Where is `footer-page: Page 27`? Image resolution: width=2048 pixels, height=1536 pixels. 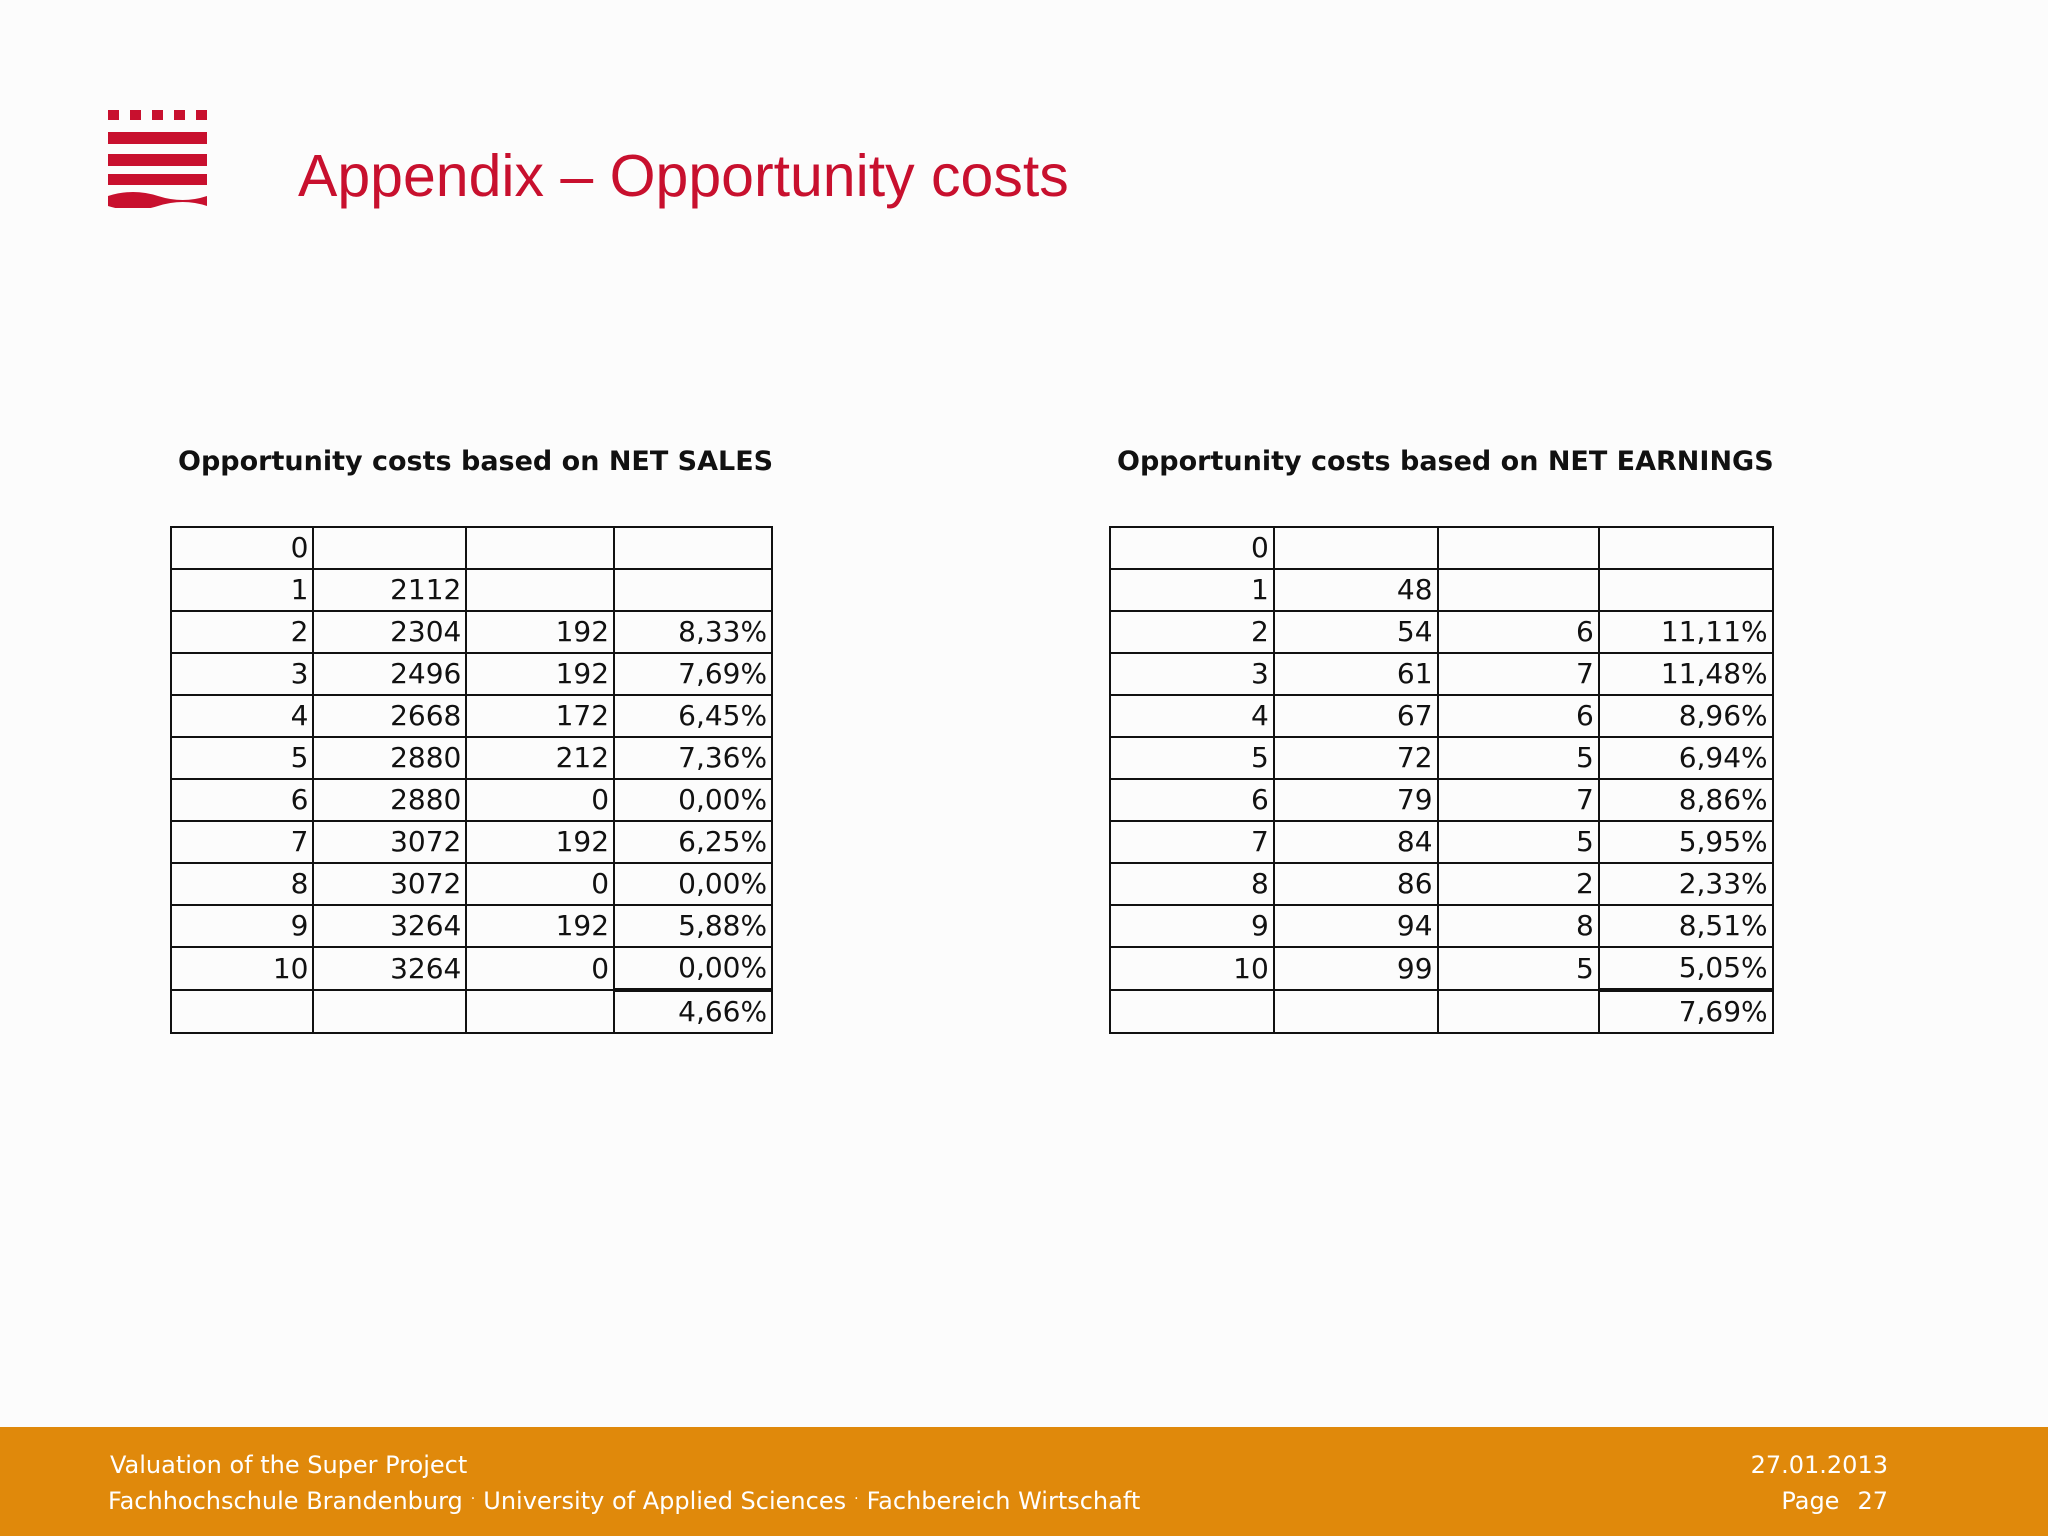
footer-page: Page 27 is located at coordinates (1834, 1501).